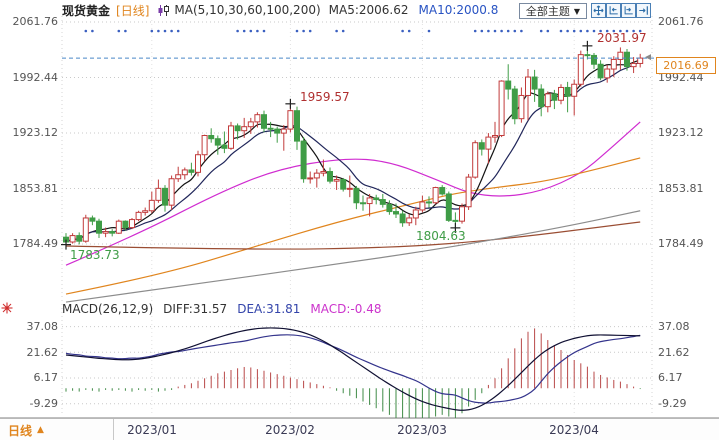  I want to click on x-axis-label: 2023/02, so click(290, 430).